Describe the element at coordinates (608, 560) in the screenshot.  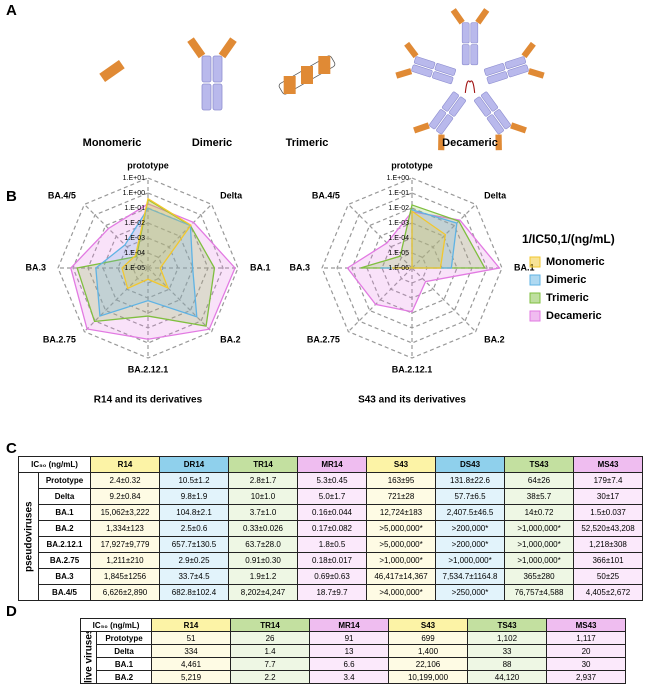
I see `cell: 366±101` at that location.